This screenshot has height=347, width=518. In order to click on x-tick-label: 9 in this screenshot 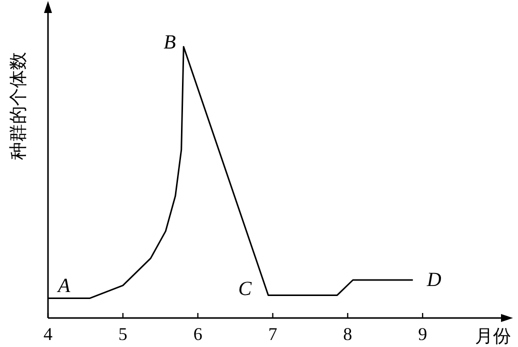, I will do `click(423, 334)`.